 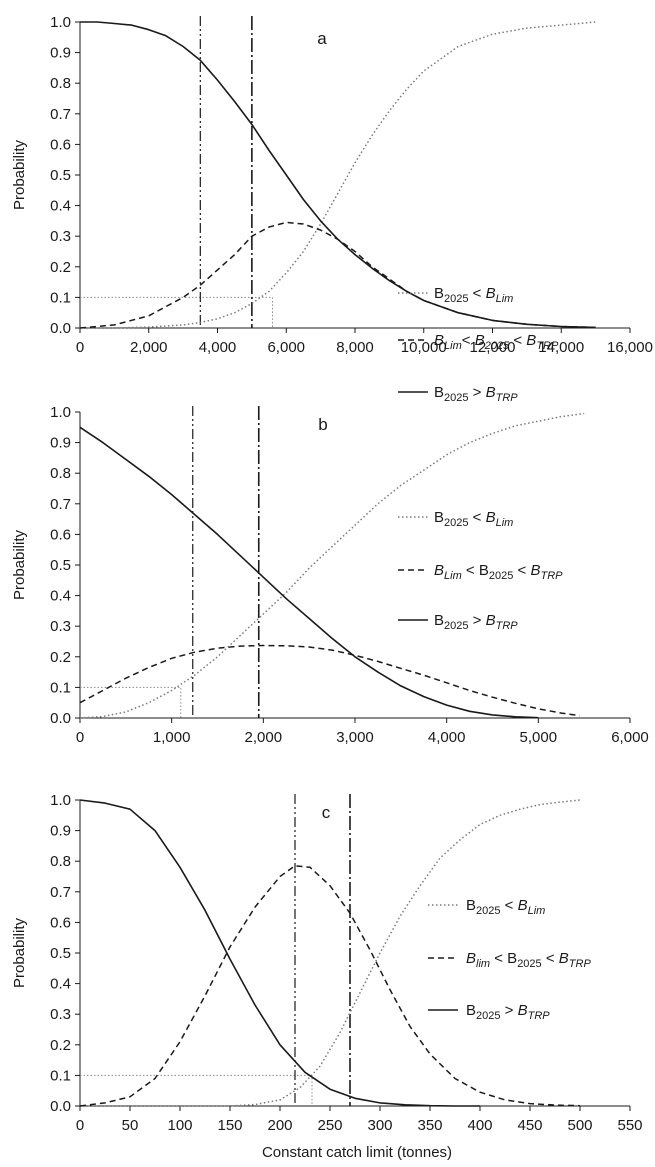 What do you see at coordinates (172, 737) in the screenshot?
I see `x-tick-label: 1,000` at bounding box center [172, 737].